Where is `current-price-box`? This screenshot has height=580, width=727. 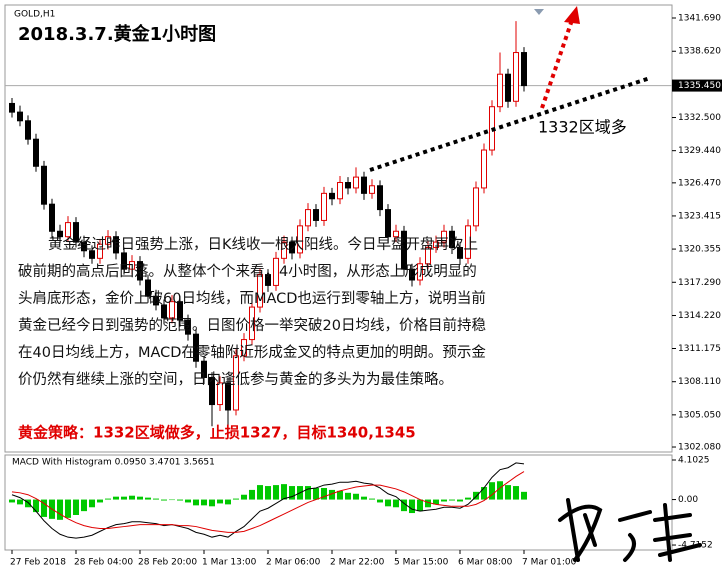
current-price-box is located at coordinates (697, 85).